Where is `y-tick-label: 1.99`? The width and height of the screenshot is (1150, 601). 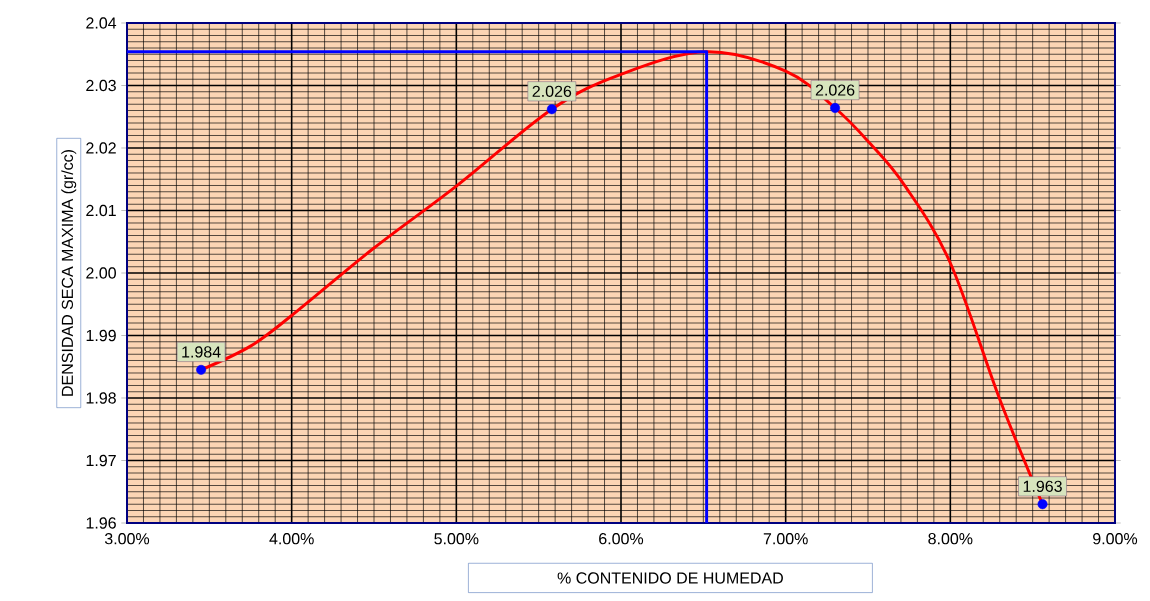
y-tick-label: 1.99 is located at coordinates (101, 335).